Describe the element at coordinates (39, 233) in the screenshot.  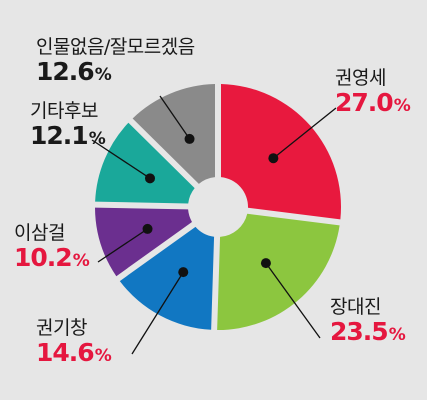
I see `slice-label: 이삼걸` at that location.